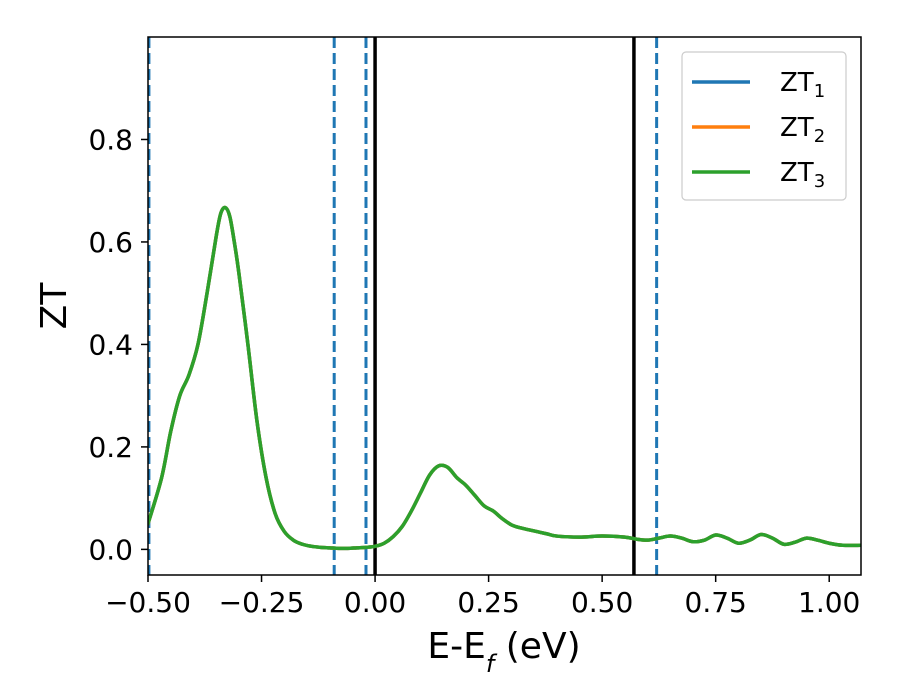 The width and height of the screenshot is (900, 700). Describe the element at coordinates (802, 175) in the screenshot. I see `legend-label-zt3: ZT3` at that location.